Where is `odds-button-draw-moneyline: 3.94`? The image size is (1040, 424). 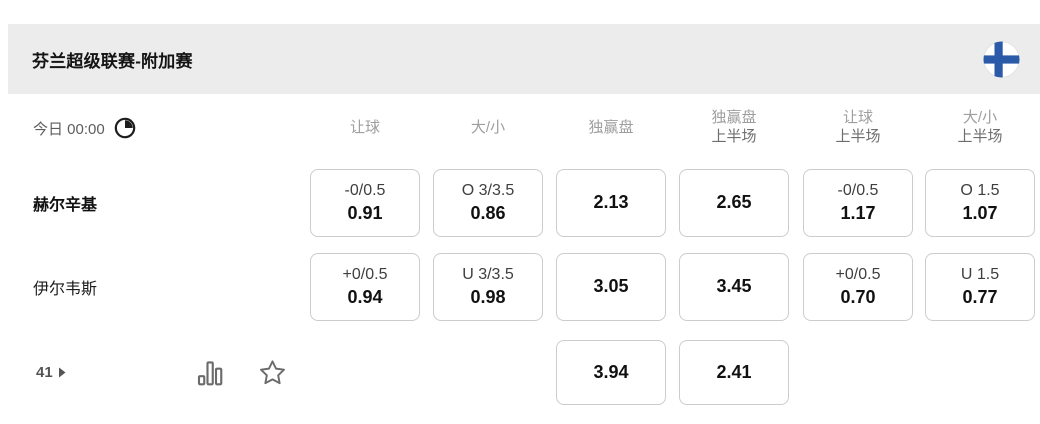
odds-button-draw-moneyline: 3.94 is located at coordinates (611, 372).